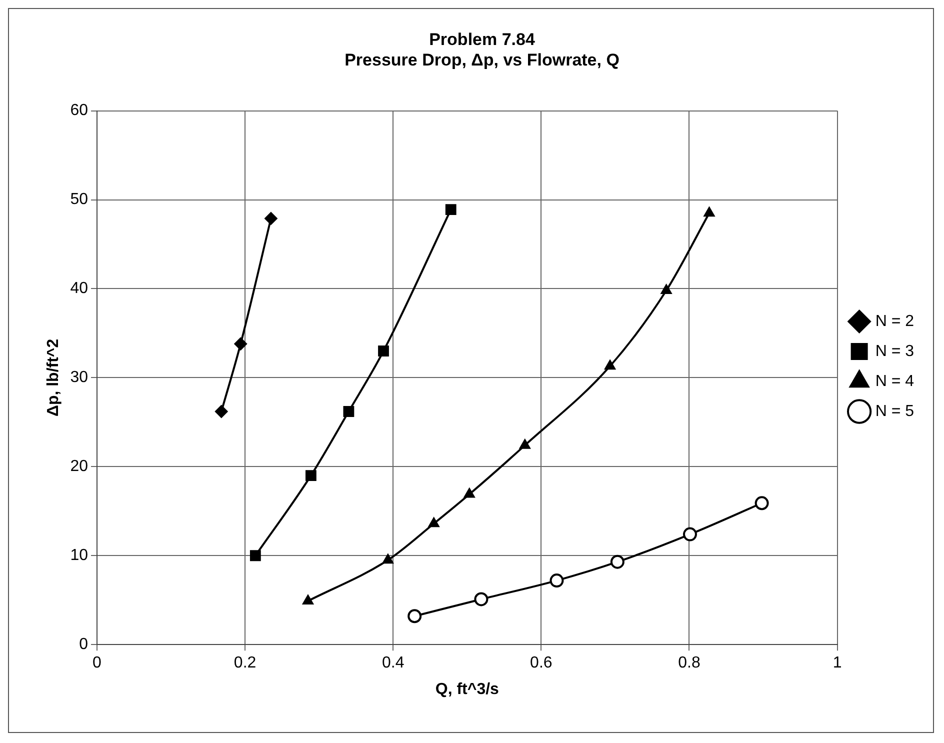 This screenshot has width=944, height=743. What do you see at coordinates (83, 645) in the screenshot?
I see `y-tick-label: 0` at bounding box center [83, 645].